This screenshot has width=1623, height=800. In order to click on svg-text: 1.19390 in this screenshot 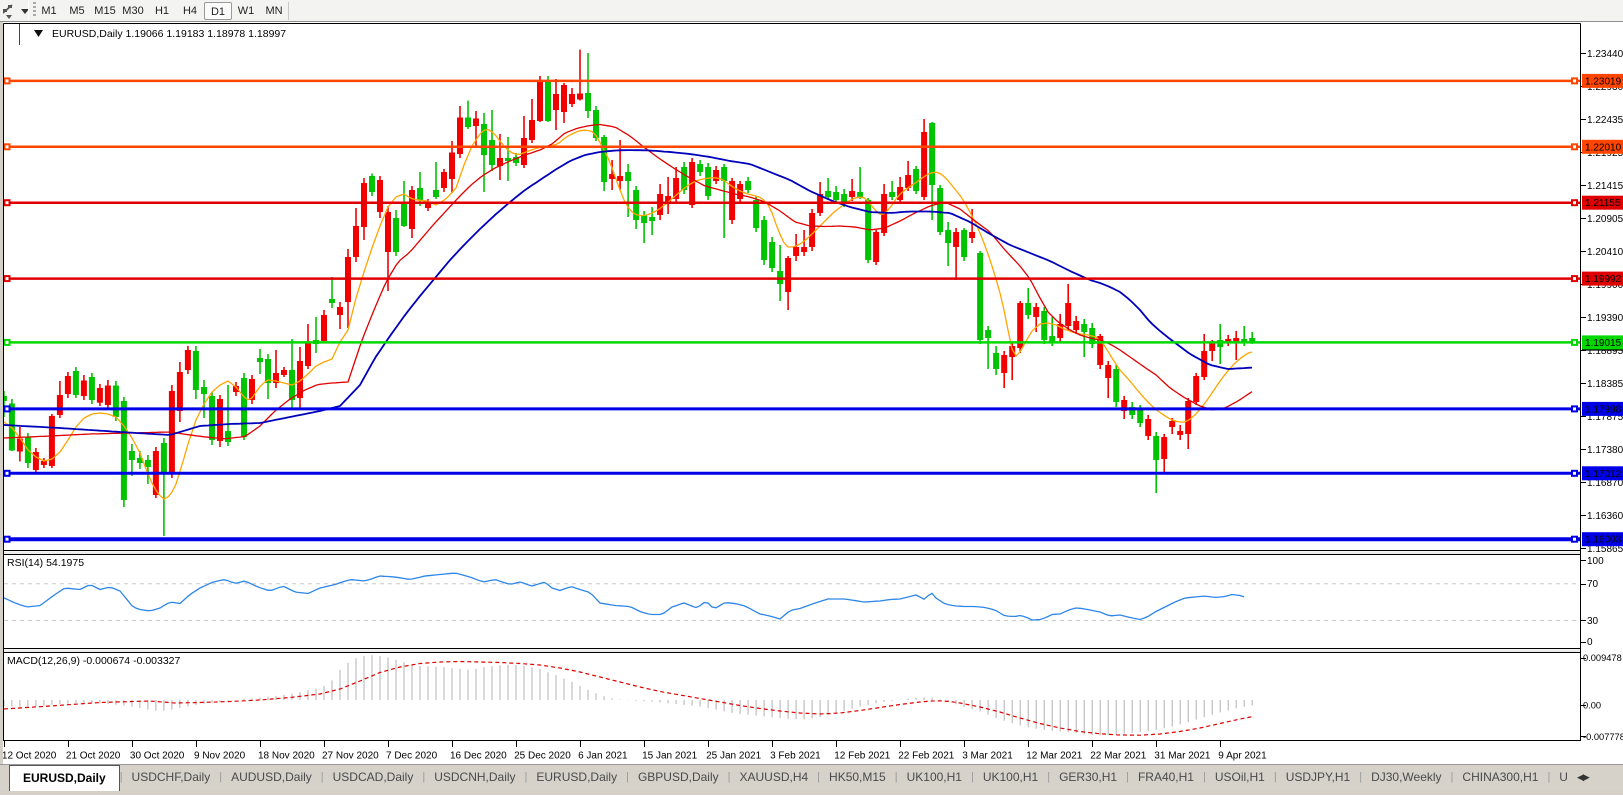, I will do `click(1605, 318)`.